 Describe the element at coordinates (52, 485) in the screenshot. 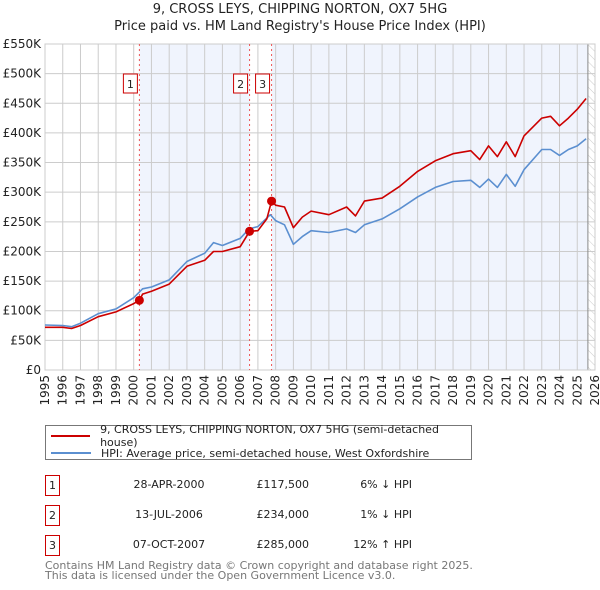

I see `sale-number-badge: 1` at that location.